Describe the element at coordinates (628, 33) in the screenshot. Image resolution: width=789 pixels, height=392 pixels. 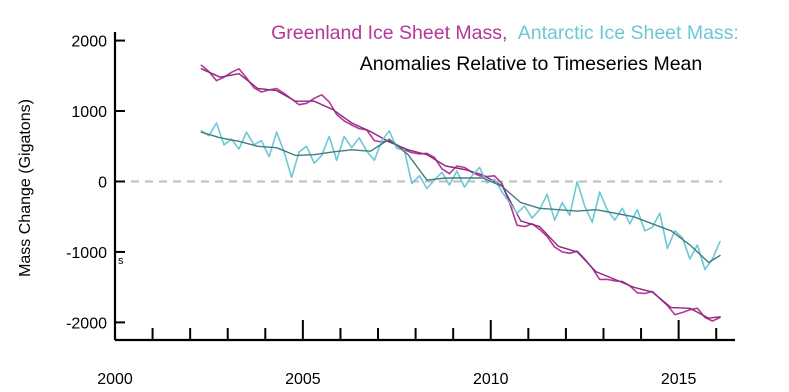
I see `title-antarctic: Antarctic Ice Sheet Mass:` at that location.